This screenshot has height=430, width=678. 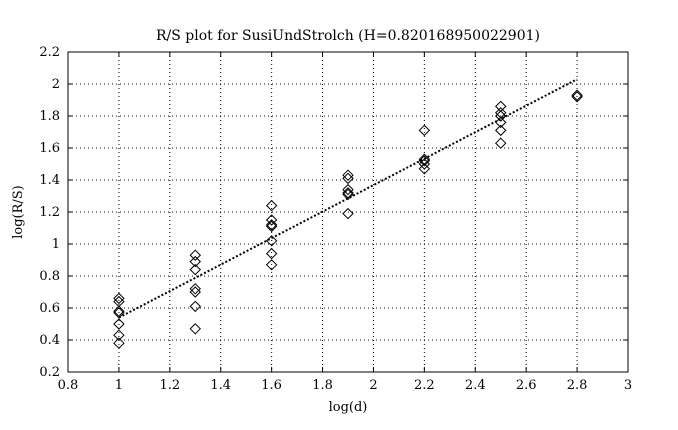 I want to click on y-tick-label: 1.2, so click(x=49, y=212).